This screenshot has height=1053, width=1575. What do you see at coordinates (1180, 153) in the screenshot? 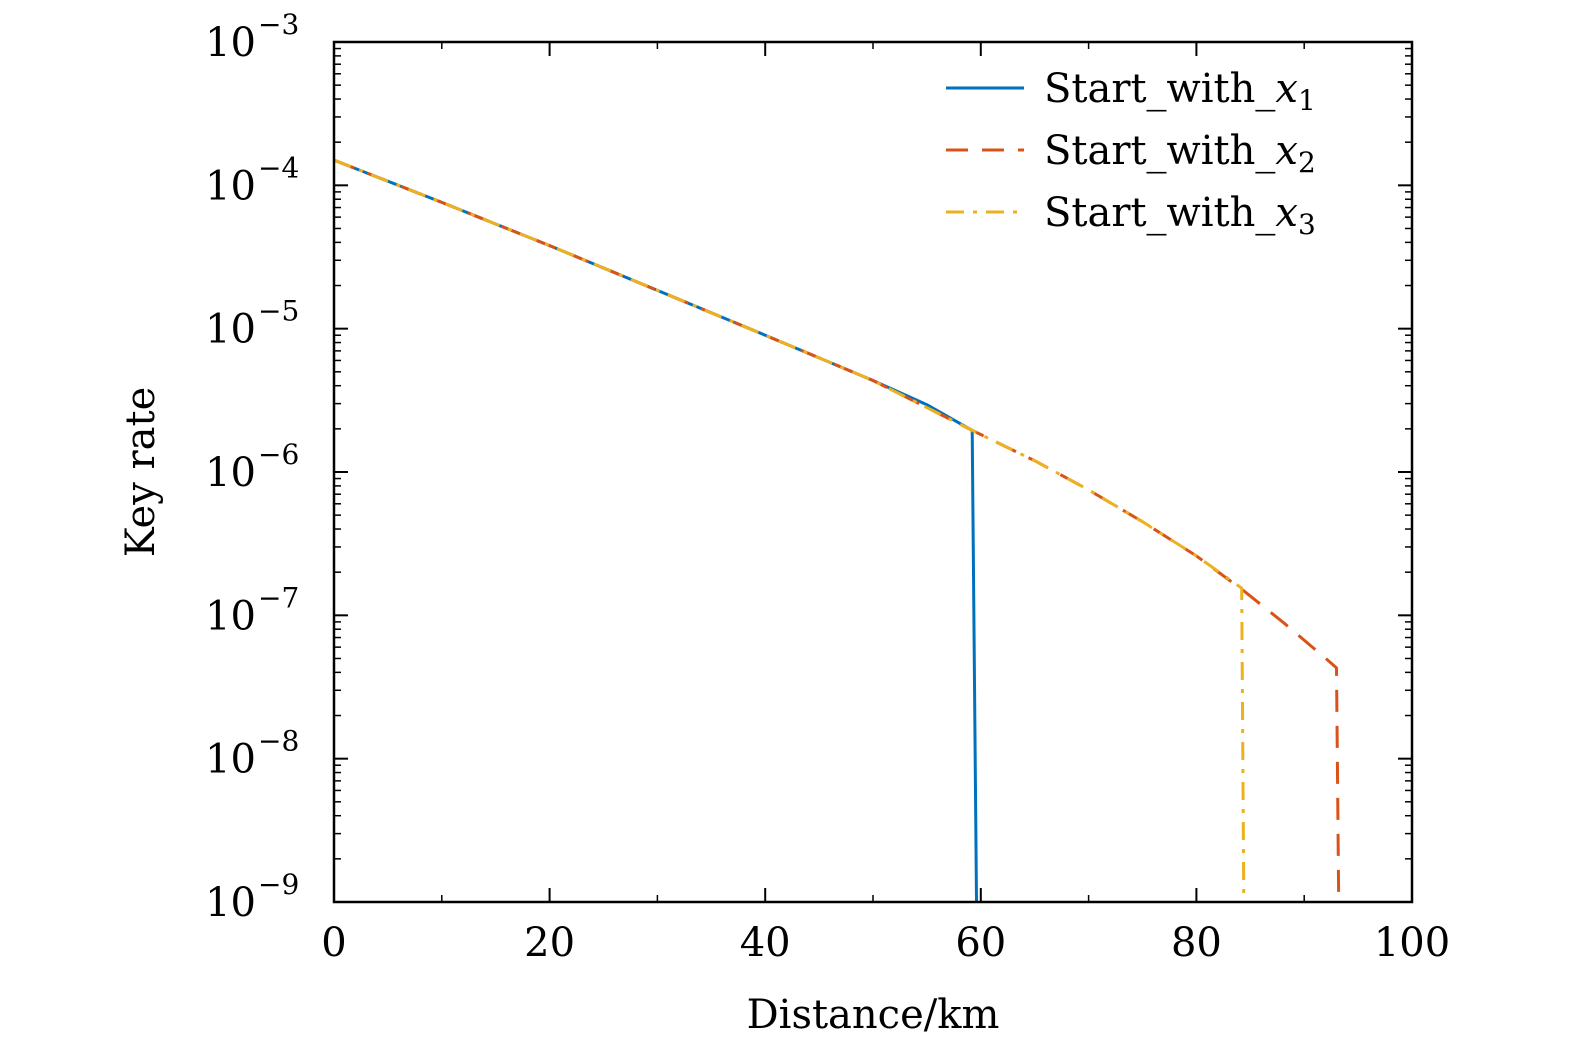
I see `legend-label-2: Start_with_x2` at bounding box center [1180, 153].